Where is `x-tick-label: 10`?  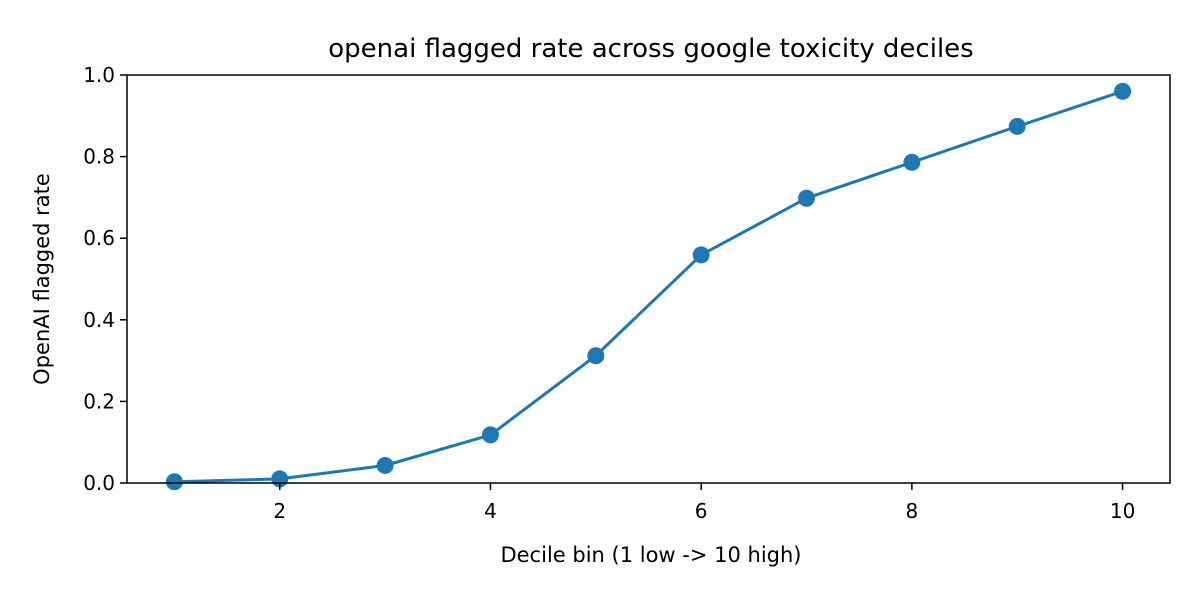 x-tick-label: 10 is located at coordinates (1122, 511).